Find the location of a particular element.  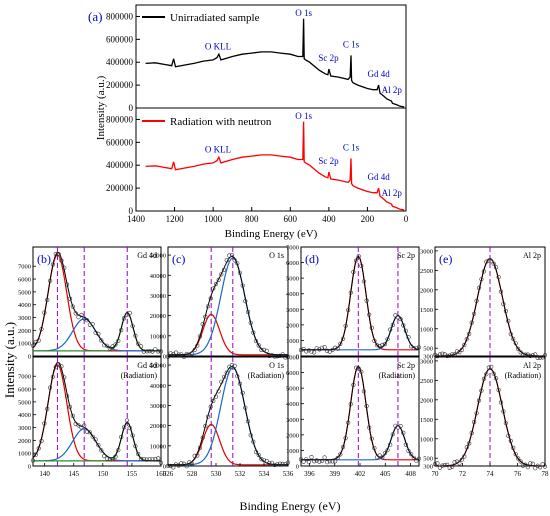

panel-title: Sc 2p is located at coordinates (406, 365).